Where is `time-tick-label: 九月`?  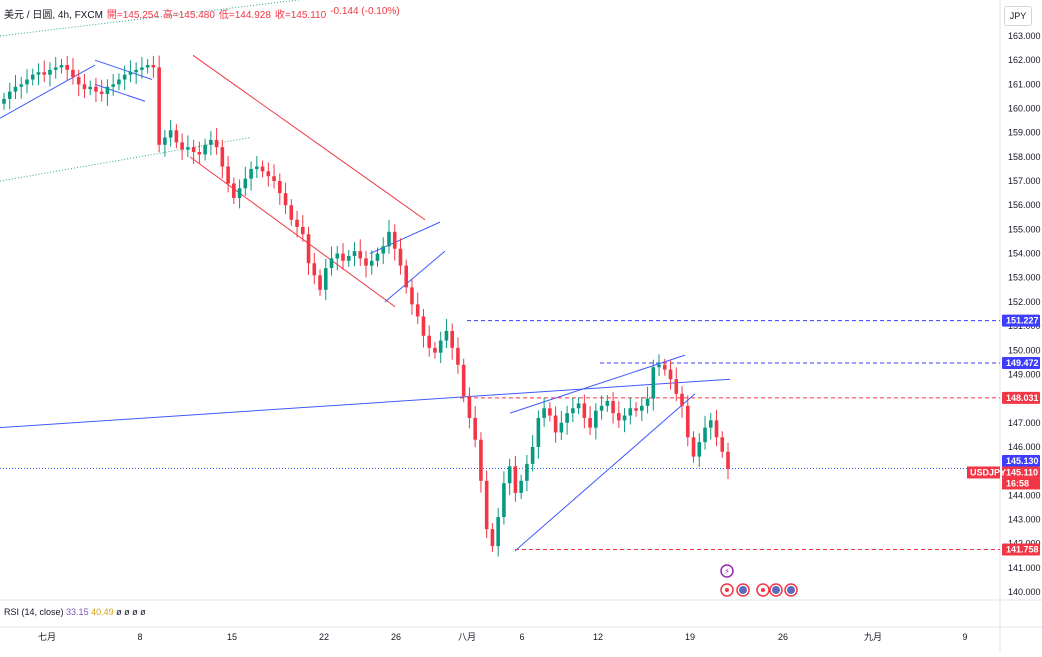
time-tick-label: 九月 is located at coordinates (873, 637).